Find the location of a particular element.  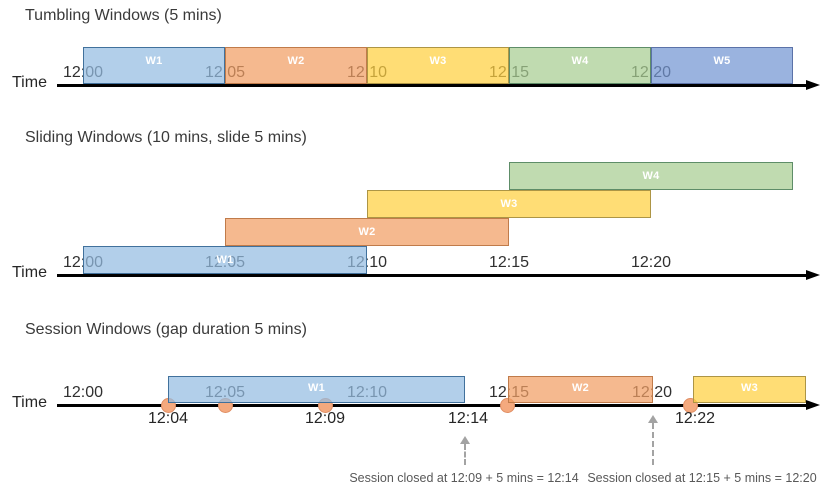

session-tick-label: 12:00 is located at coordinates (83, 392).